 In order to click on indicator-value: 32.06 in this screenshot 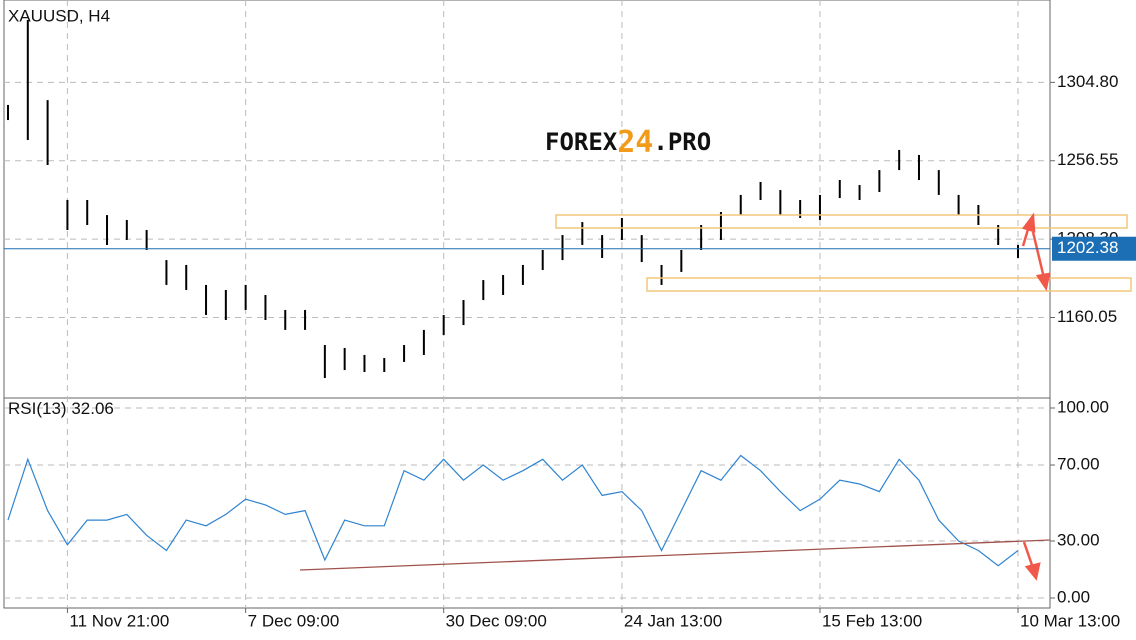, I will do `click(92, 408)`.